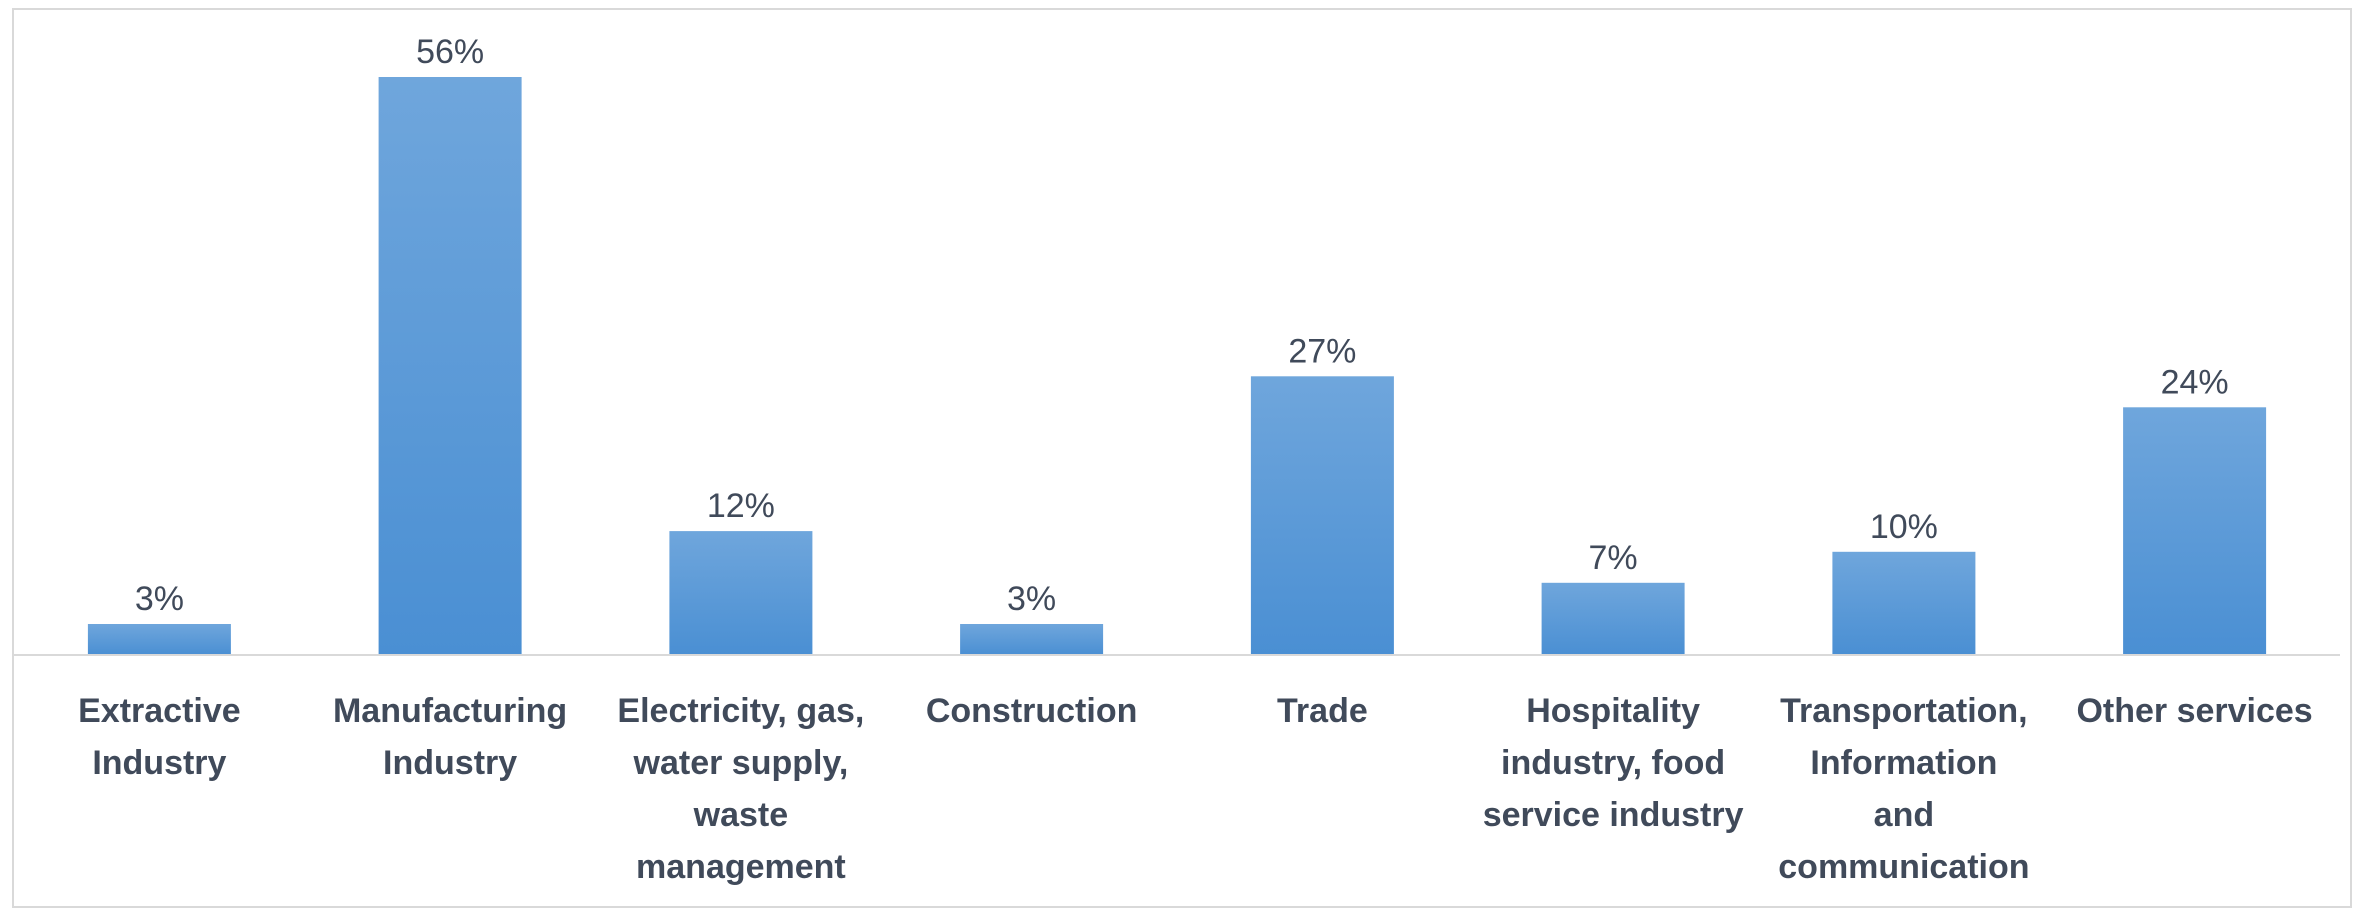 This screenshot has width=2369, height=908. I want to click on category-label-8: Other services, so click(2194, 711).